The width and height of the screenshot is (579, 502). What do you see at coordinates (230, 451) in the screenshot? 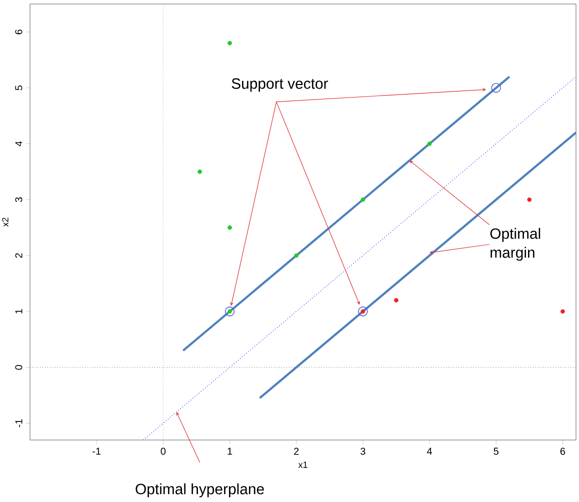
I see `x-tick-label: 1` at bounding box center [230, 451].